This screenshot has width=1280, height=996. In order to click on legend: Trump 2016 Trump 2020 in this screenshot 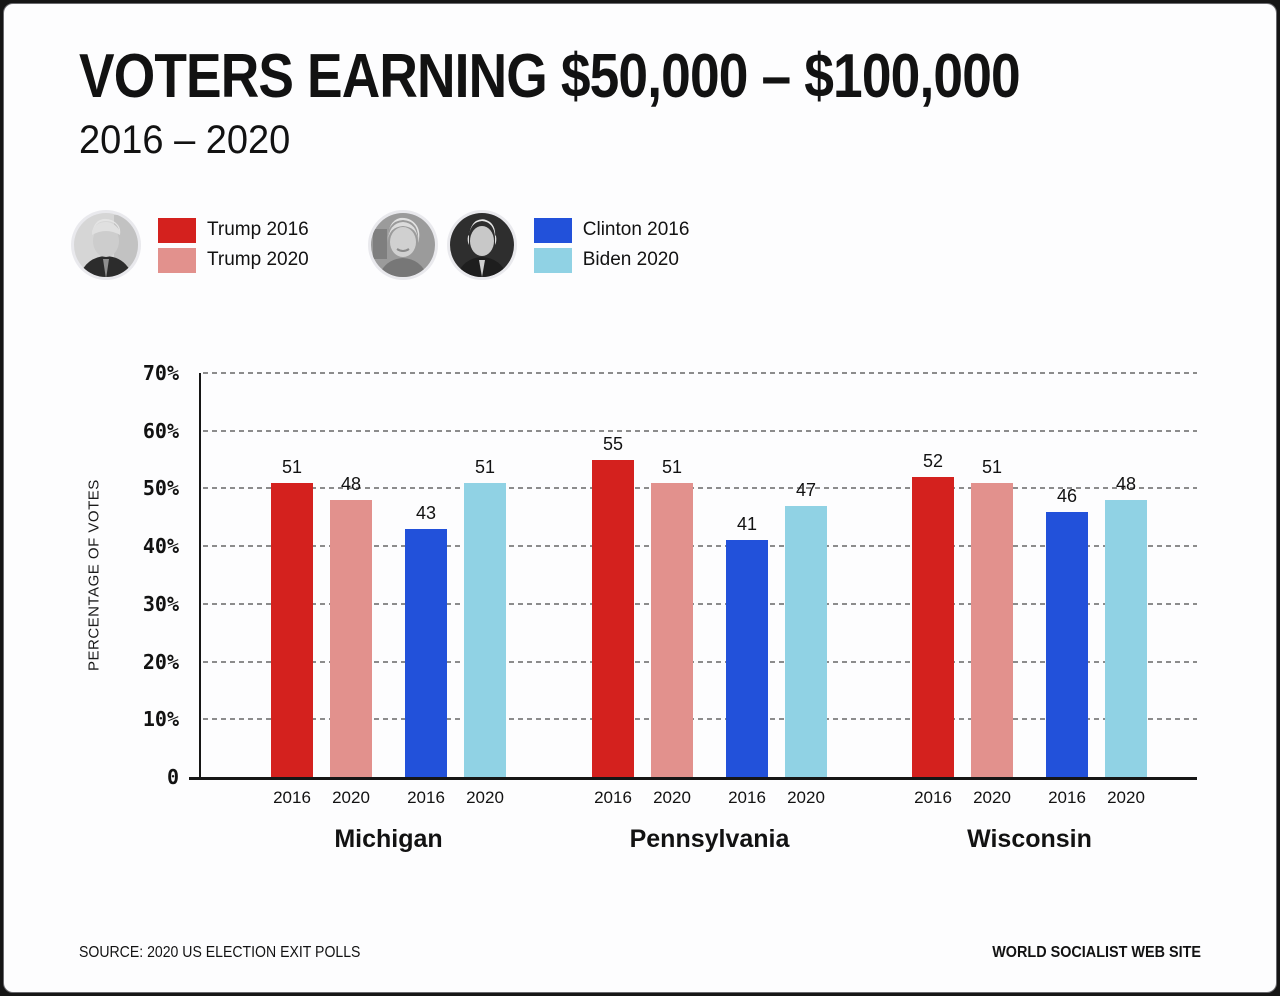, I will do `click(673, 245)`.